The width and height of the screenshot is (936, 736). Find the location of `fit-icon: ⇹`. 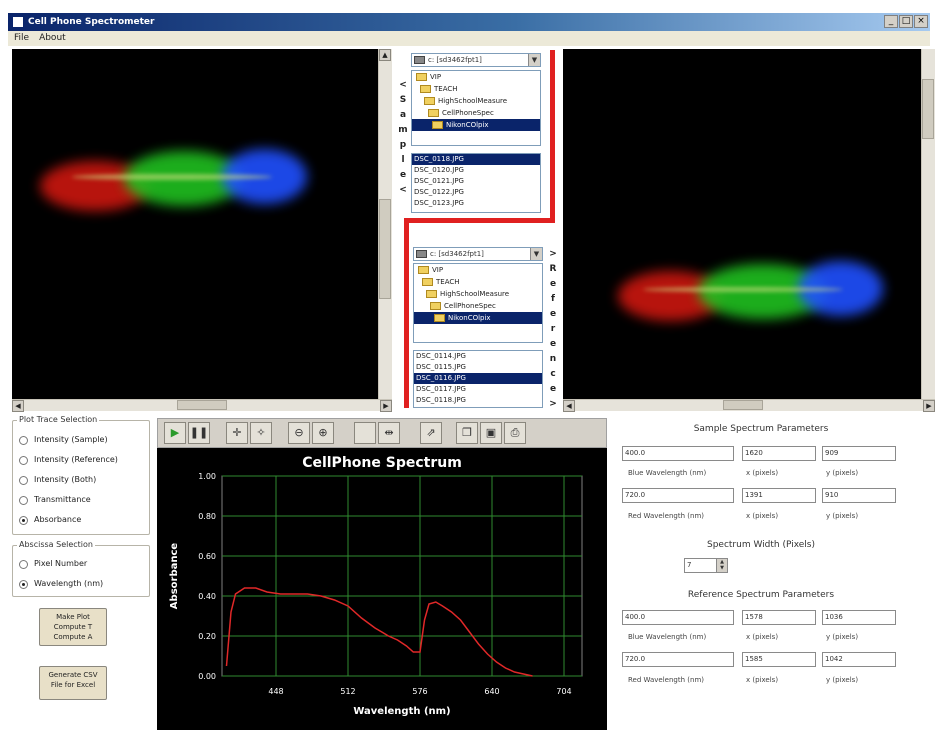

fit-icon: ⇹ is located at coordinates (389, 433).